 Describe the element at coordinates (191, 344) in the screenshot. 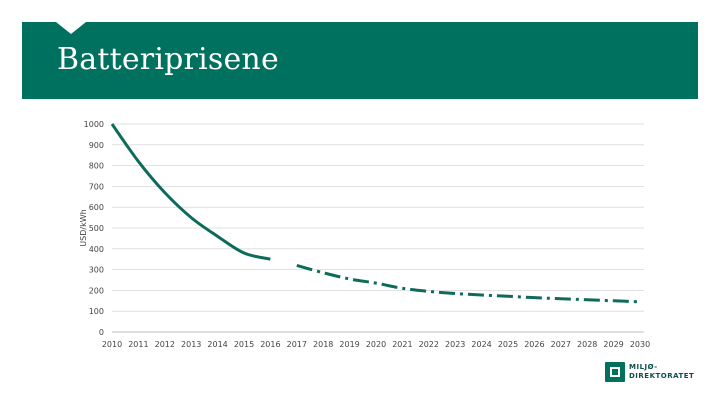

I see `x-tick-label: 2013` at that location.